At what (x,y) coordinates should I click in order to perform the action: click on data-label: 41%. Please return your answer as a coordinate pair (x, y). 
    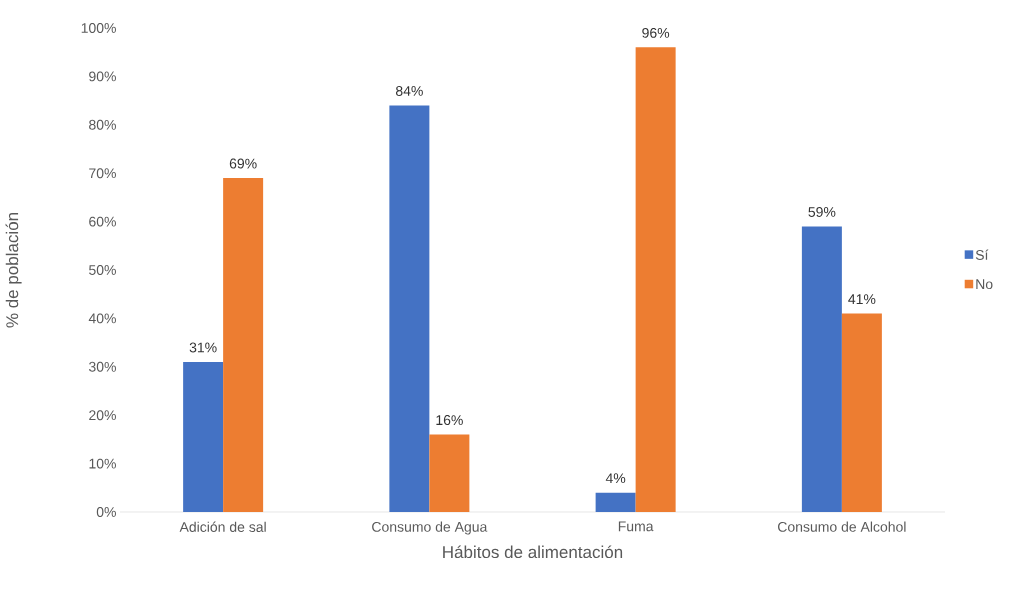
    Looking at the image, I should click on (862, 299).